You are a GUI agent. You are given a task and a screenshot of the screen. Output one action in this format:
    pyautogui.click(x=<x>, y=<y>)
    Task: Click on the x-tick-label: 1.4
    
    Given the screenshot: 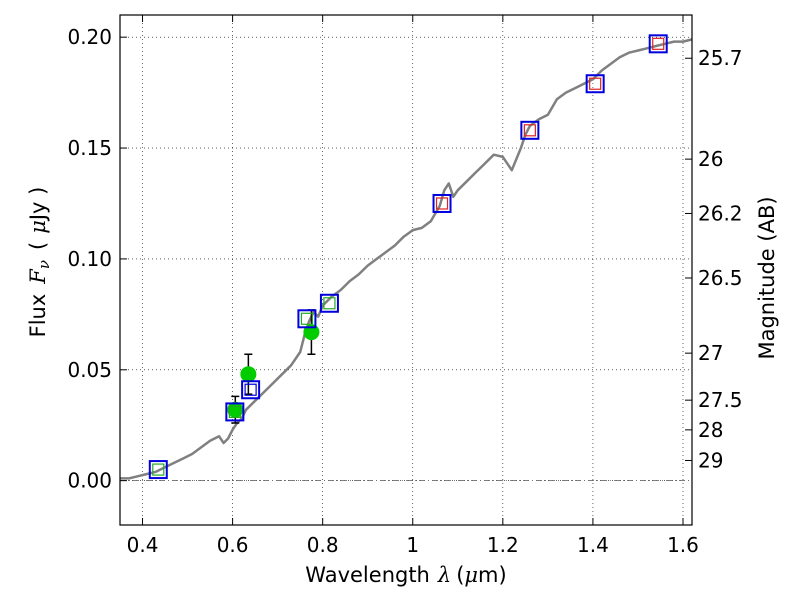 What is the action you would take?
    pyautogui.click(x=593, y=545)
    